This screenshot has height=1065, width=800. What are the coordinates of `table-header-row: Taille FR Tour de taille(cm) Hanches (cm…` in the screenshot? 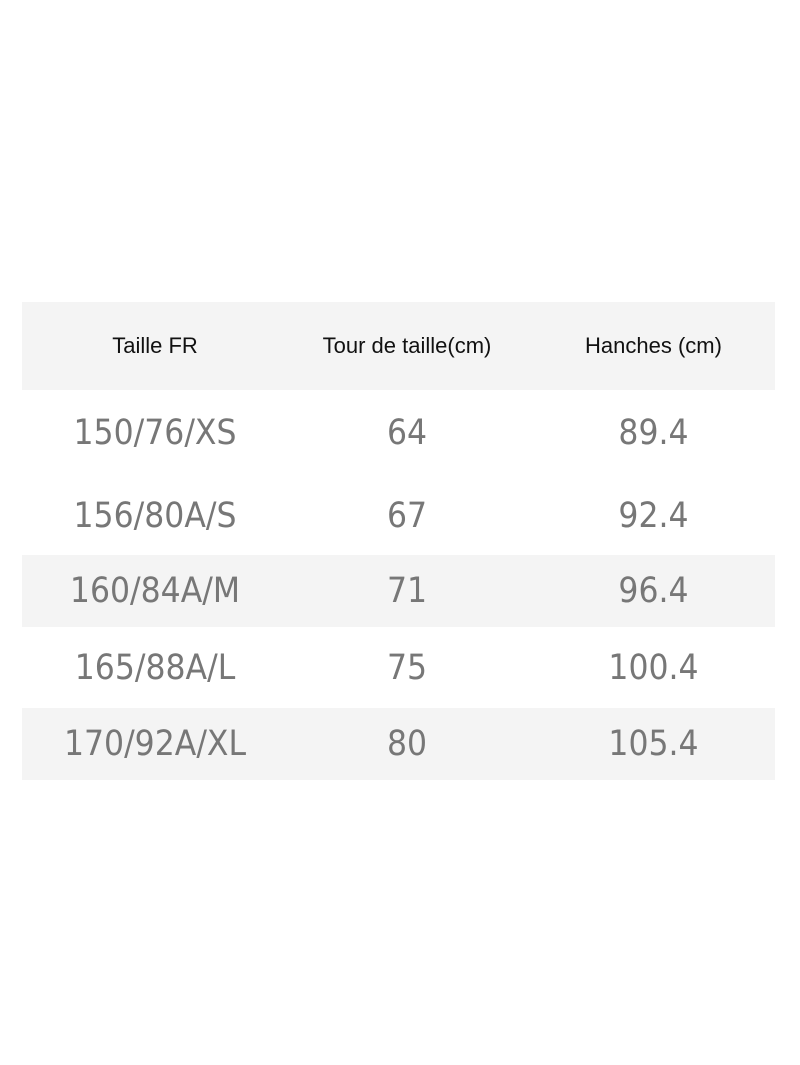 It's located at (398, 346).